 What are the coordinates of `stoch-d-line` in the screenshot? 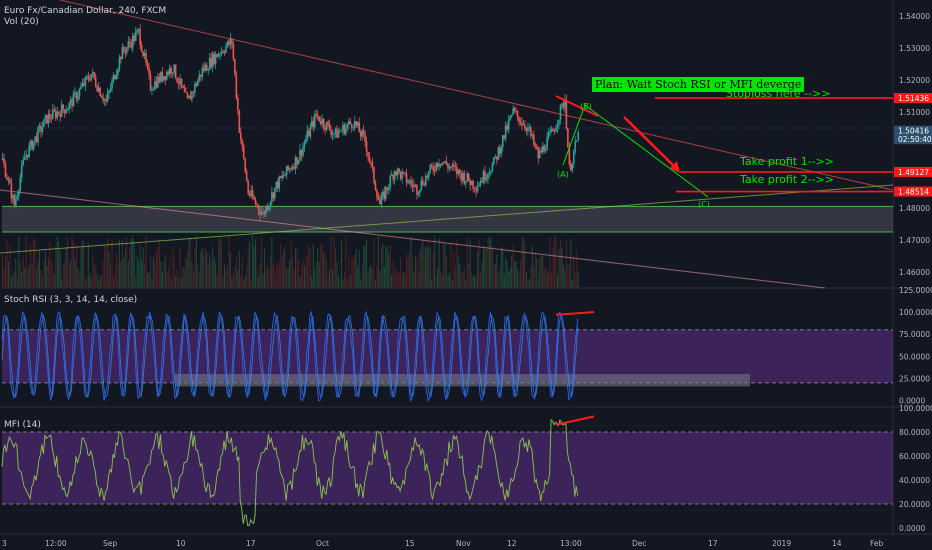 It's located at (290, 356).